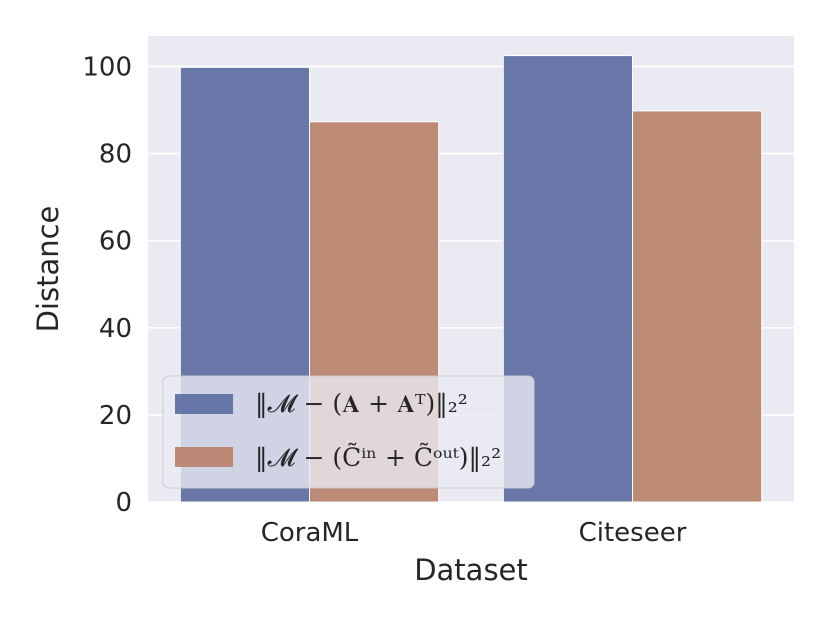 Image resolution: width=830 pixels, height=623 pixels. I want to click on x-tick-labels: CoraML Citeseer, so click(474, 533).